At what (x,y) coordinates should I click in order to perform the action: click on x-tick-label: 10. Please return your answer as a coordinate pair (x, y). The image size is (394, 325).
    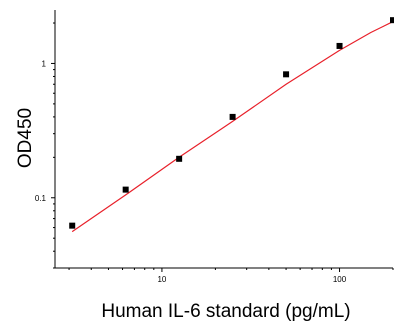
    Looking at the image, I should click on (161, 279).